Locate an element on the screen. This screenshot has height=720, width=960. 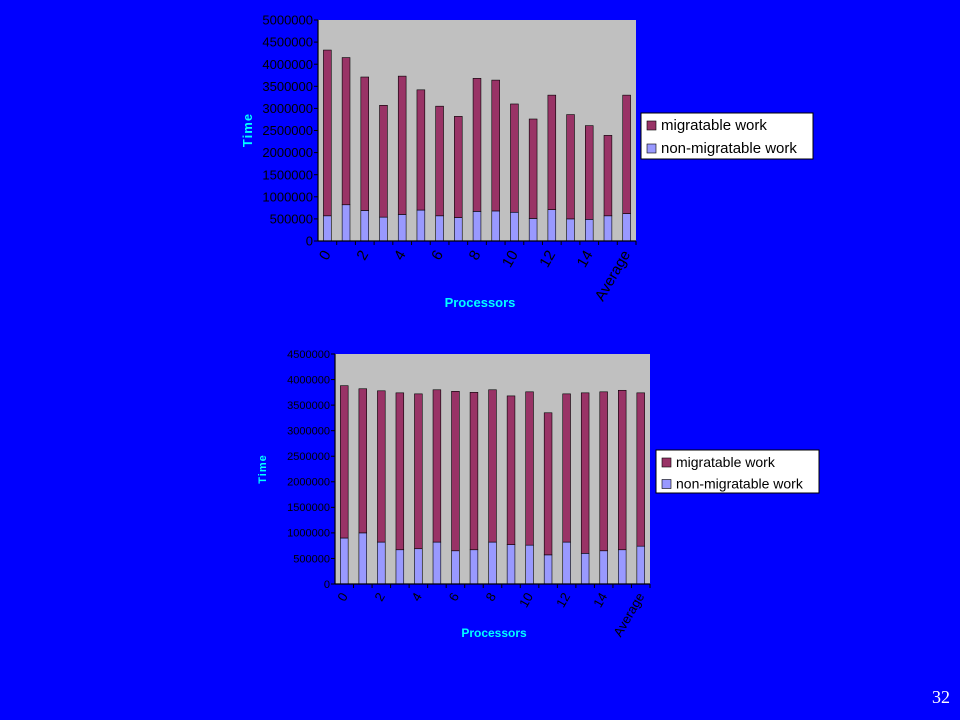
bar-migratable-work-average is located at coordinates (626, 154).